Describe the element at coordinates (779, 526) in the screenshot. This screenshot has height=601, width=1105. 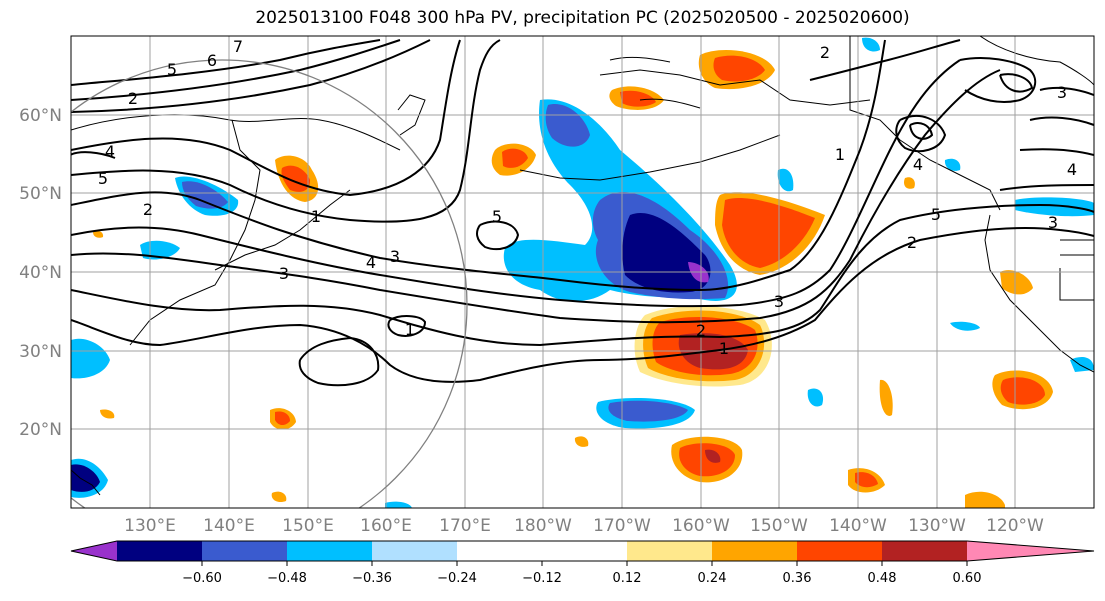
I see `lon-label: 150°W` at that location.